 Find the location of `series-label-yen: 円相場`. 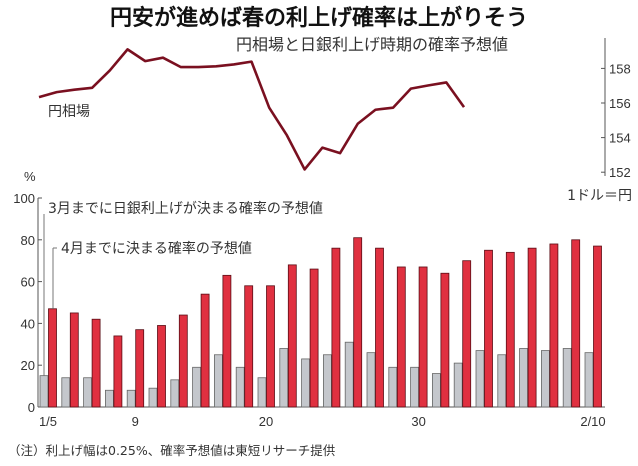

series-label-yen: 円相場 is located at coordinates (69, 112).